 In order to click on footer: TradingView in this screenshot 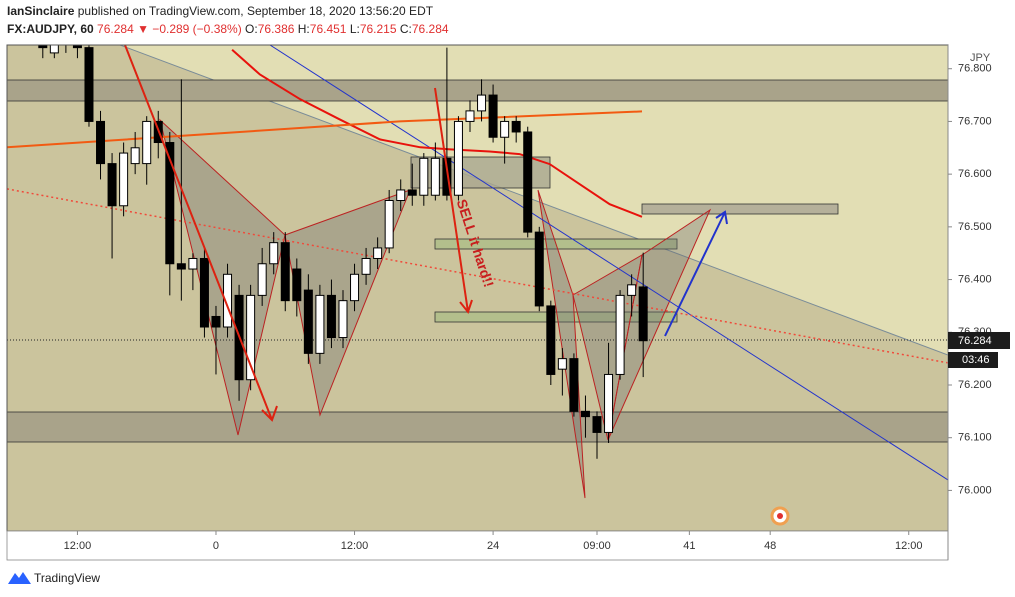, I will do `click(67, 578)`.